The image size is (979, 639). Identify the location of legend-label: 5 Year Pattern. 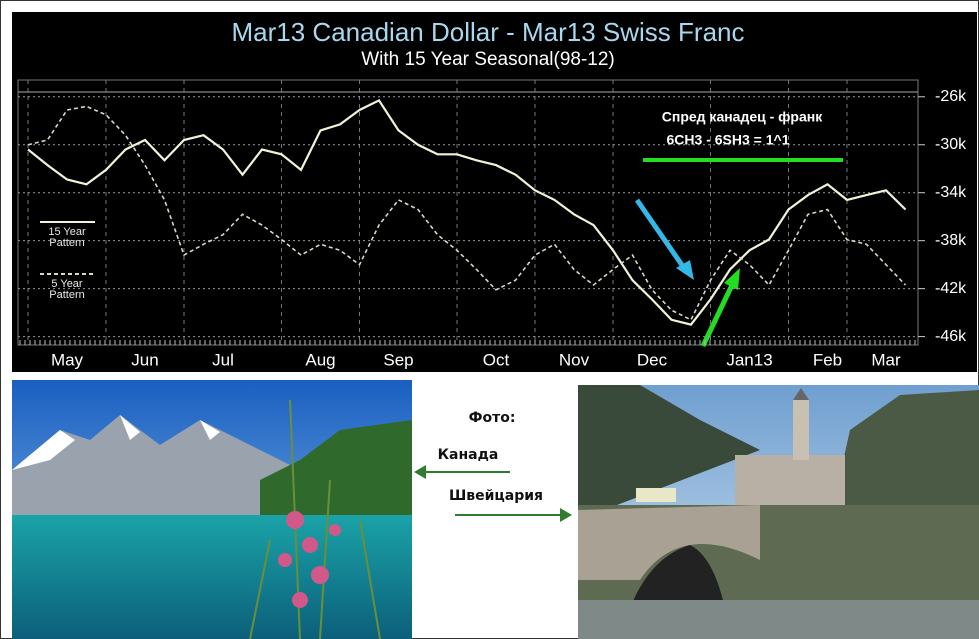
(67, 289).